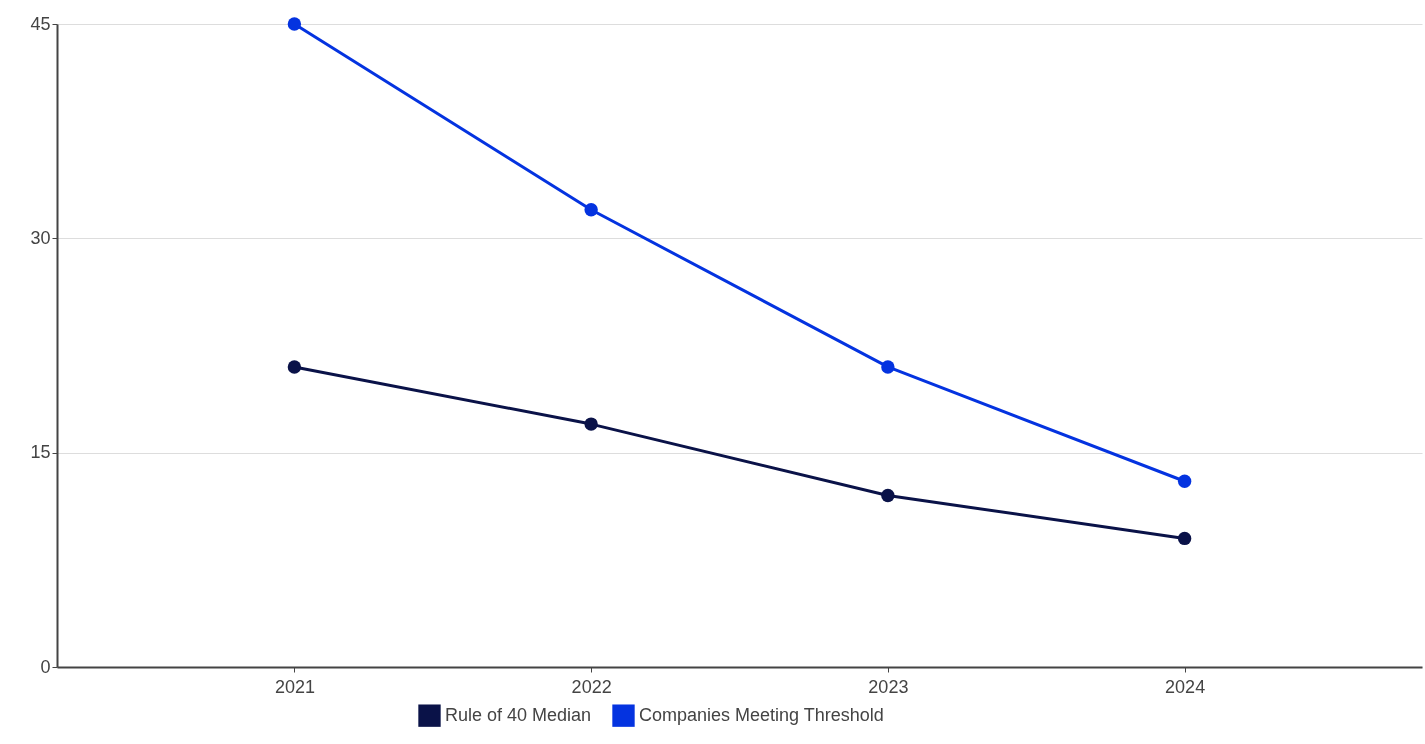 This screenshot has height=744, width=1425. What do you see at coordinates (1185, 686) in the screenshot?
I see `x-tick-label: 2024` at bounding box center [1185, 686].